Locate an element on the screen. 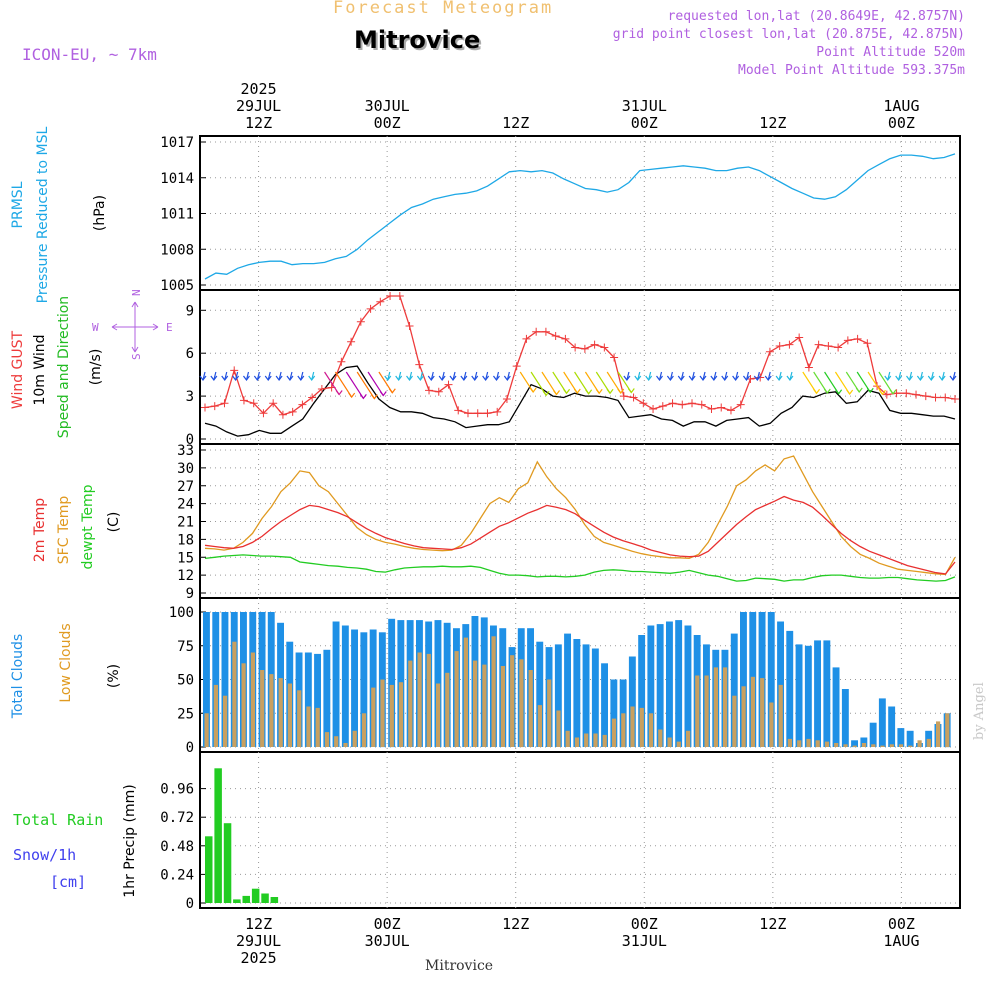 The width and height of the screenshot is (1000, 1000). wind-ytick-label-3: 9 is located at coordinates (190, 311).